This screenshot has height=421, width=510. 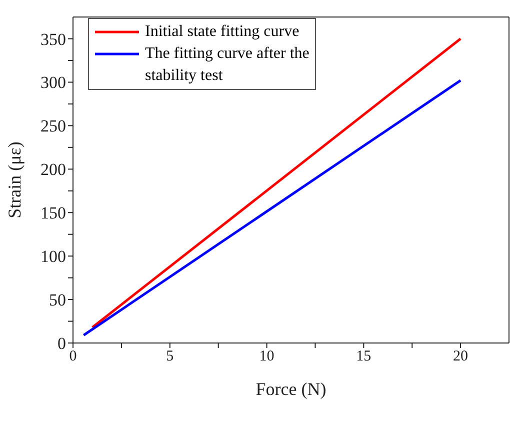 What do you see at coordinates (53, 82) in the screenshot?
I see `y-tick-label: 300` at bounding box center [53, 82].